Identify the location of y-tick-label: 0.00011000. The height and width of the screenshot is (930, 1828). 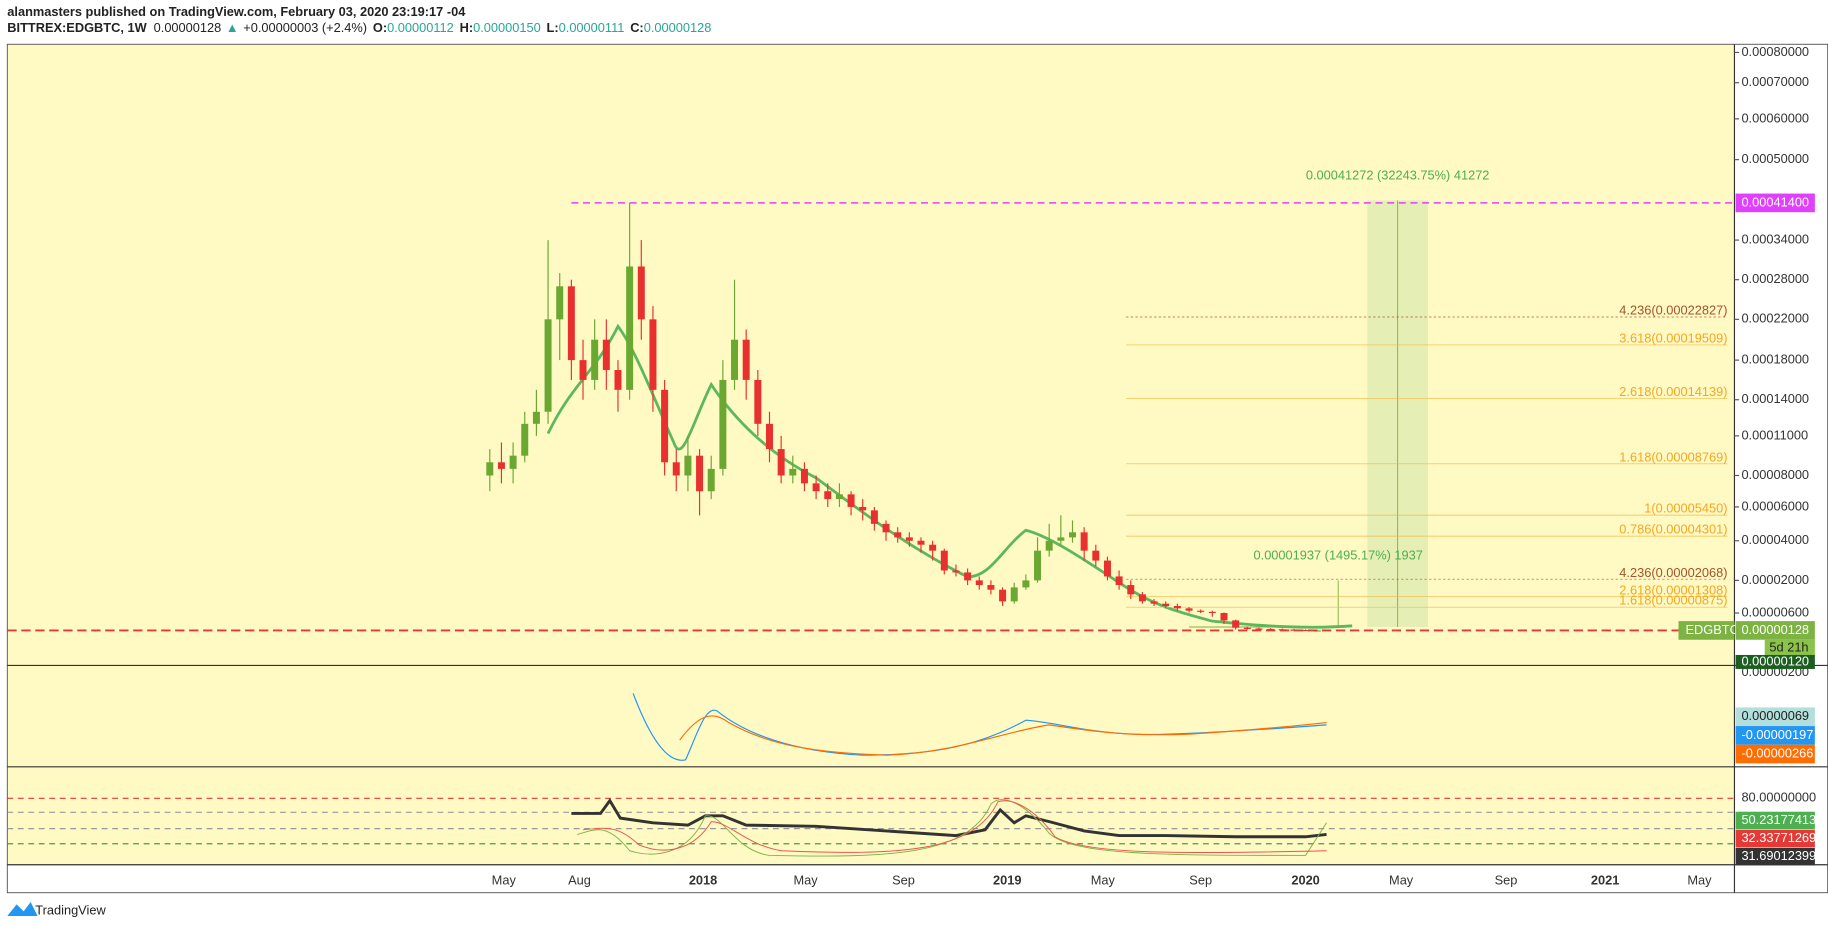
(1774, 434).